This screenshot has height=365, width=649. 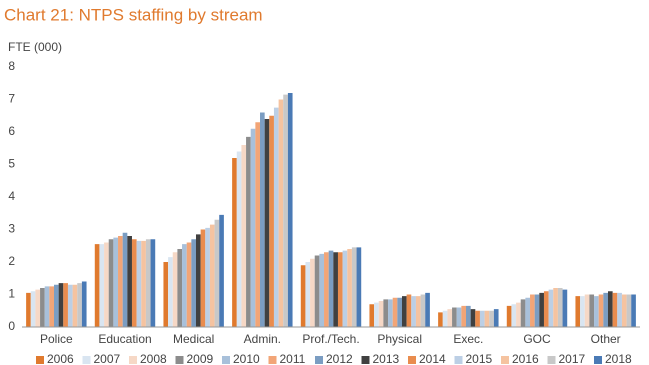 I want to click on x-tick-label: Other, so click(x=606, y=339).